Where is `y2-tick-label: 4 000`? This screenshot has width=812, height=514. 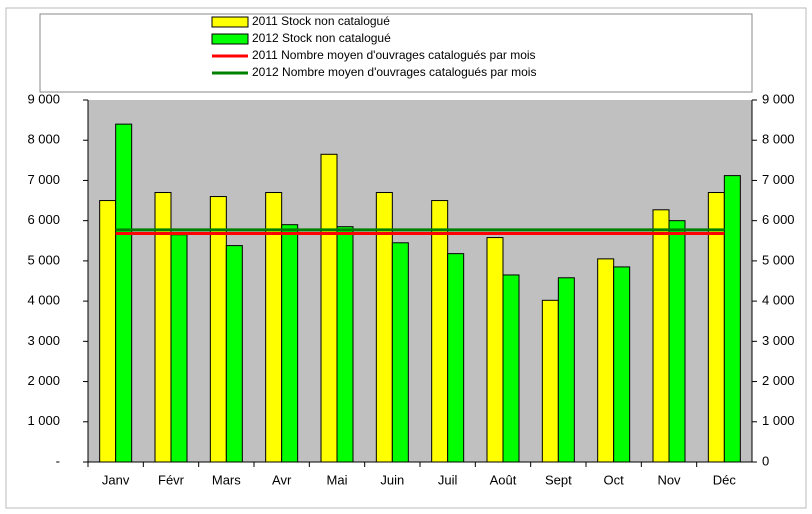 y2-tick-label: 4 000 is located at coordinates (778, 300).